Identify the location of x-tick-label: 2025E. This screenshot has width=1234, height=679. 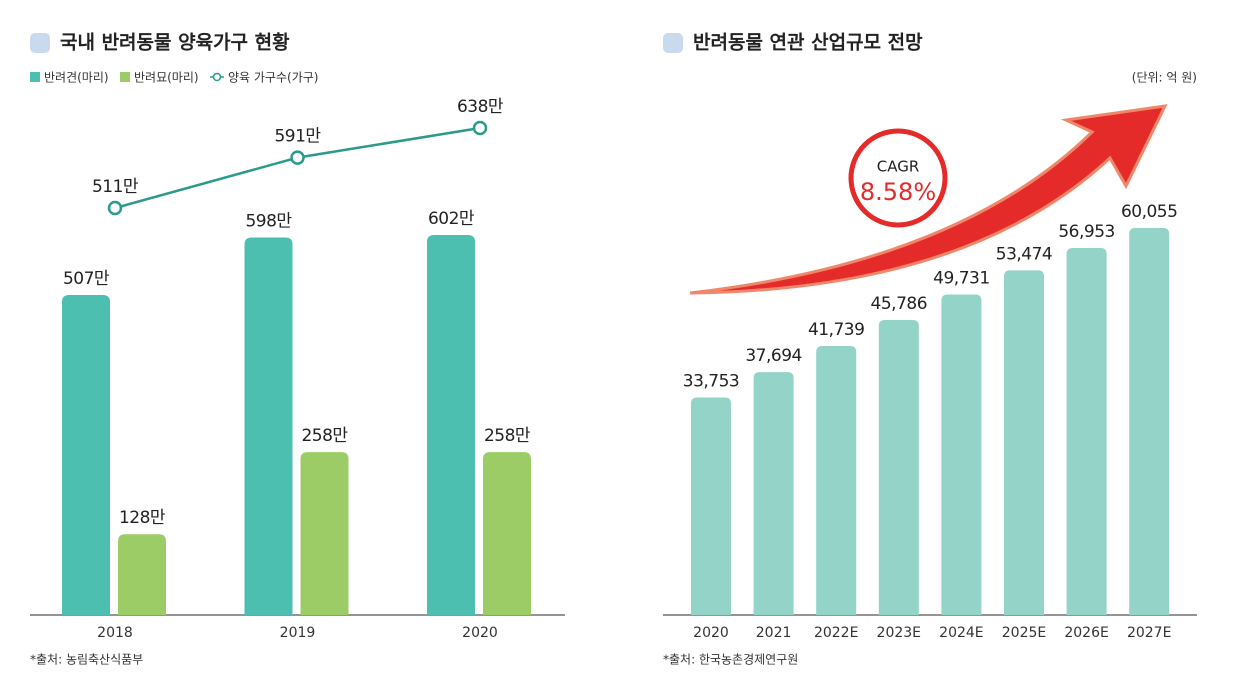
(1024, 633).